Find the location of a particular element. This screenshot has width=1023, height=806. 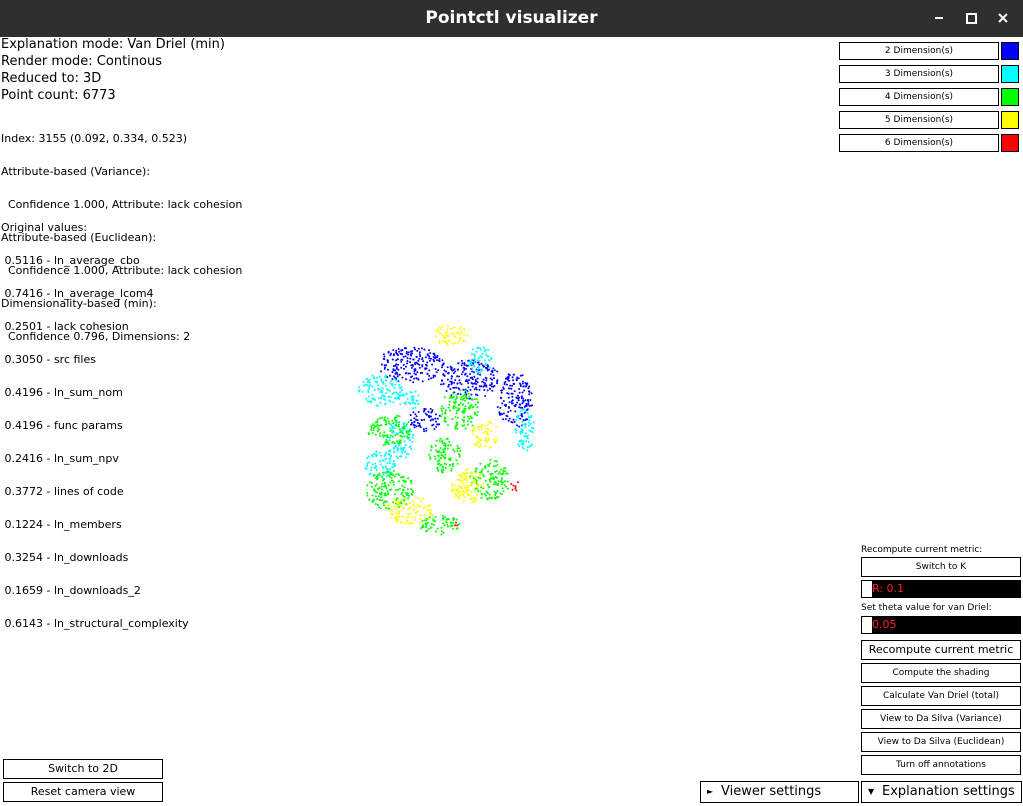

legend-button-6d: 6 Dimension(s) is located at coordinates (919, 143).